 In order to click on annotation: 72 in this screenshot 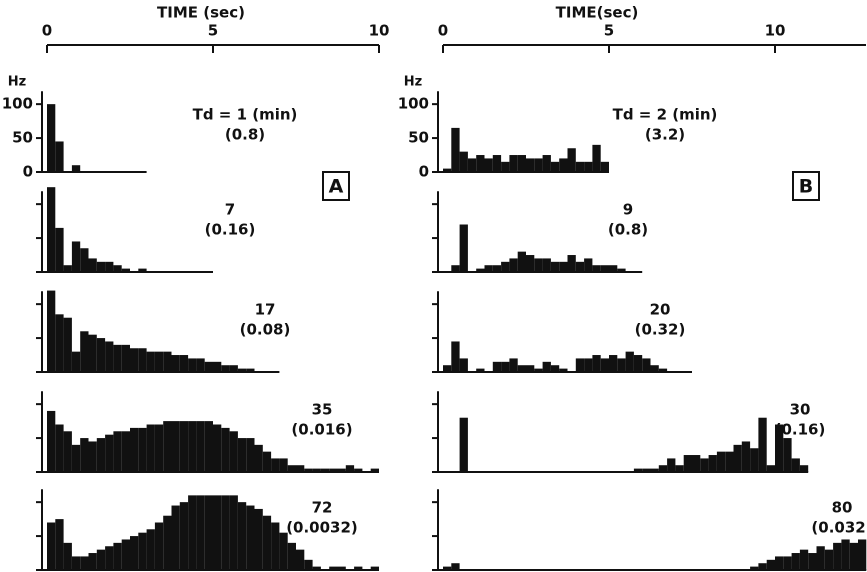, I will do `click(322, 508)`.